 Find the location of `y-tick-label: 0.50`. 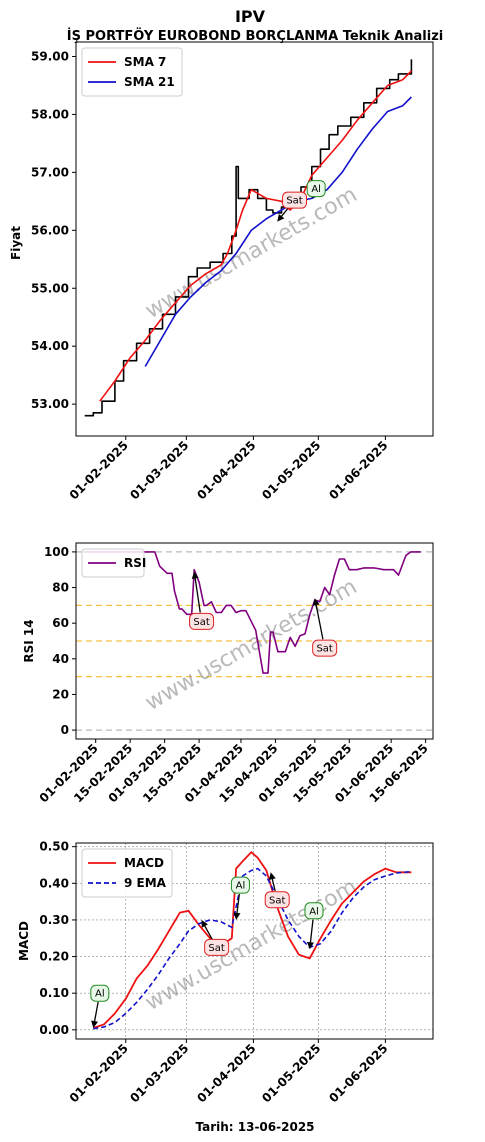

y-tick-label: 0.50 is located at coordinates (54, 847).